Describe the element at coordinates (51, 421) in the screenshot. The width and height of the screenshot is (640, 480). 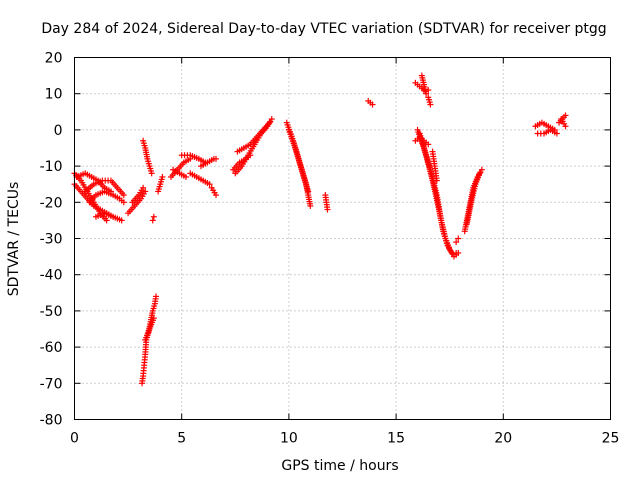
I see `y-tick-label: -80` at that location.